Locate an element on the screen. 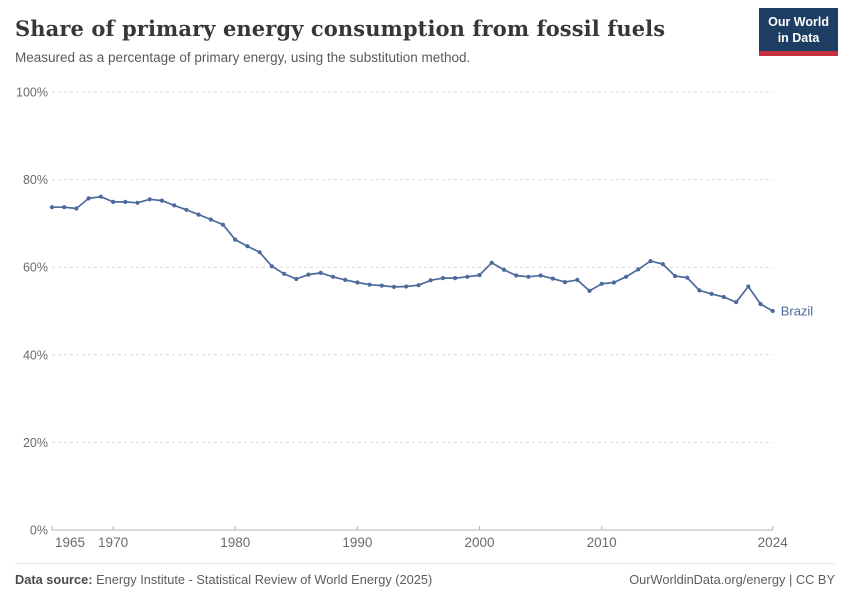  owid-logo-line2: in Data is located at coordinates (798, 38).